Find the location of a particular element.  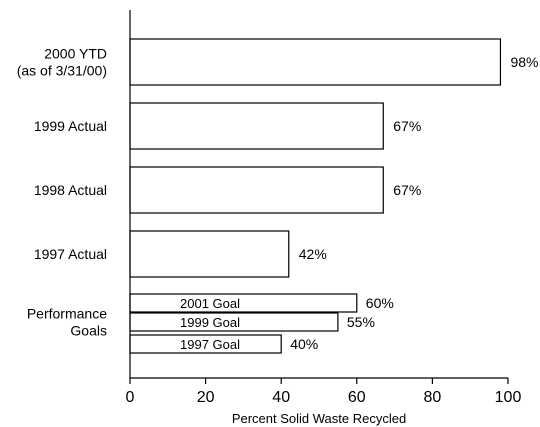

category-label: 1997 Actual is located at coordinates (70, 254).